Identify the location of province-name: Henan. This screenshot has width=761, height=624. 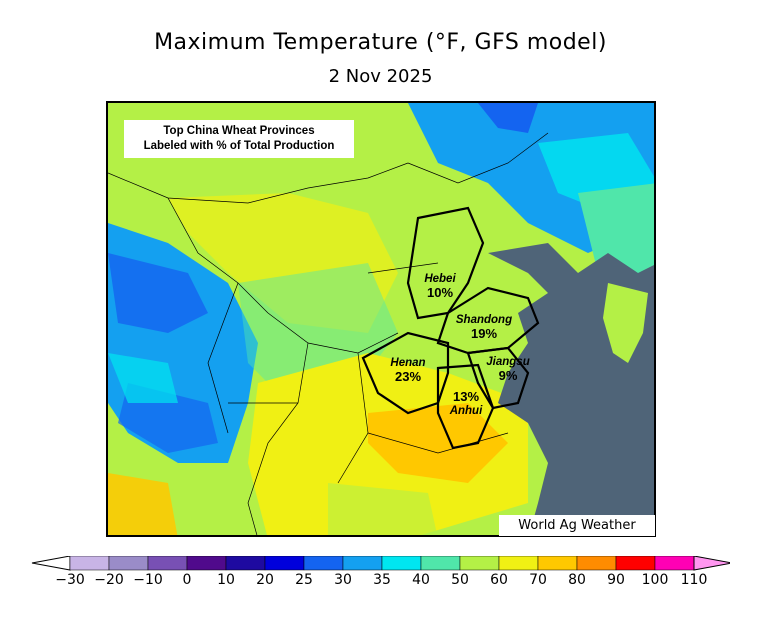
(408, 363).